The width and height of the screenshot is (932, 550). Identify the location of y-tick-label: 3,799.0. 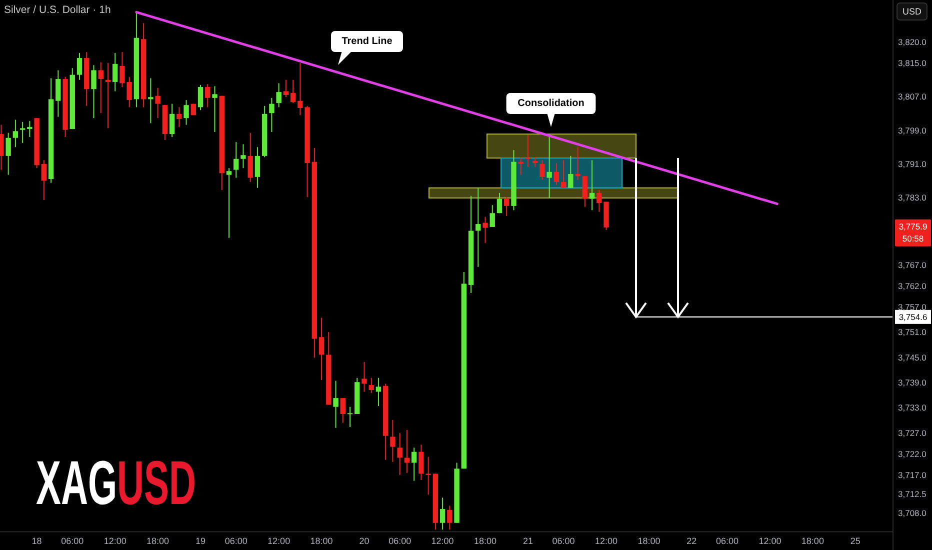
(912, 130).